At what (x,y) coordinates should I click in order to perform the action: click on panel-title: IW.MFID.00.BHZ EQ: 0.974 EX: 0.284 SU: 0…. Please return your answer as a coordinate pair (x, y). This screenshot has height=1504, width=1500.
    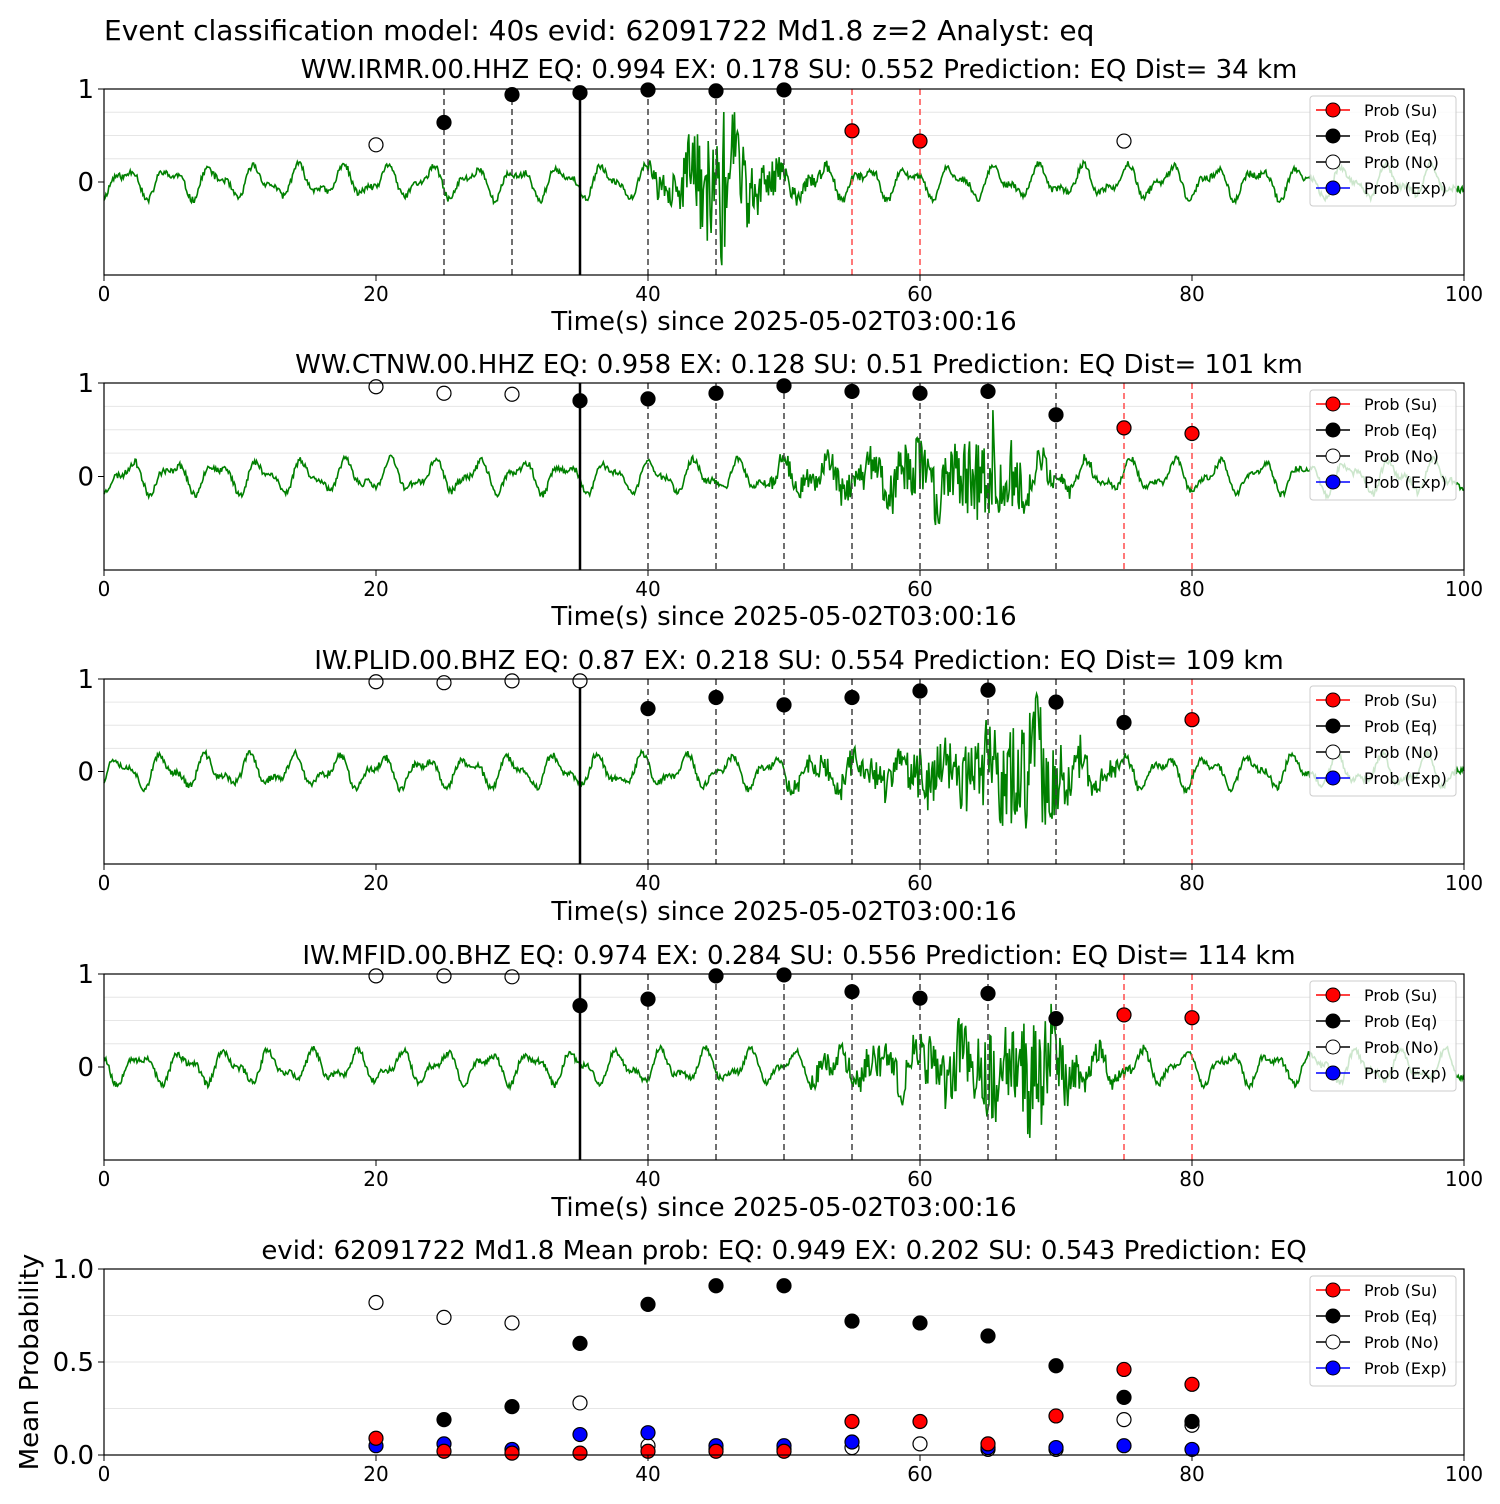
    Looking at the image, I should click on (798, 956).